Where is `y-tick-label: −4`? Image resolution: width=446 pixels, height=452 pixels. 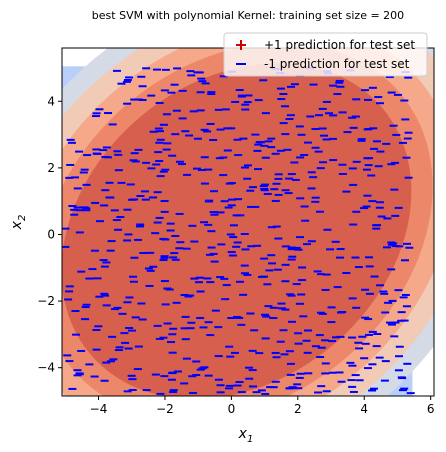
y-tick-label: −4 is located at coordinates (46, 368).